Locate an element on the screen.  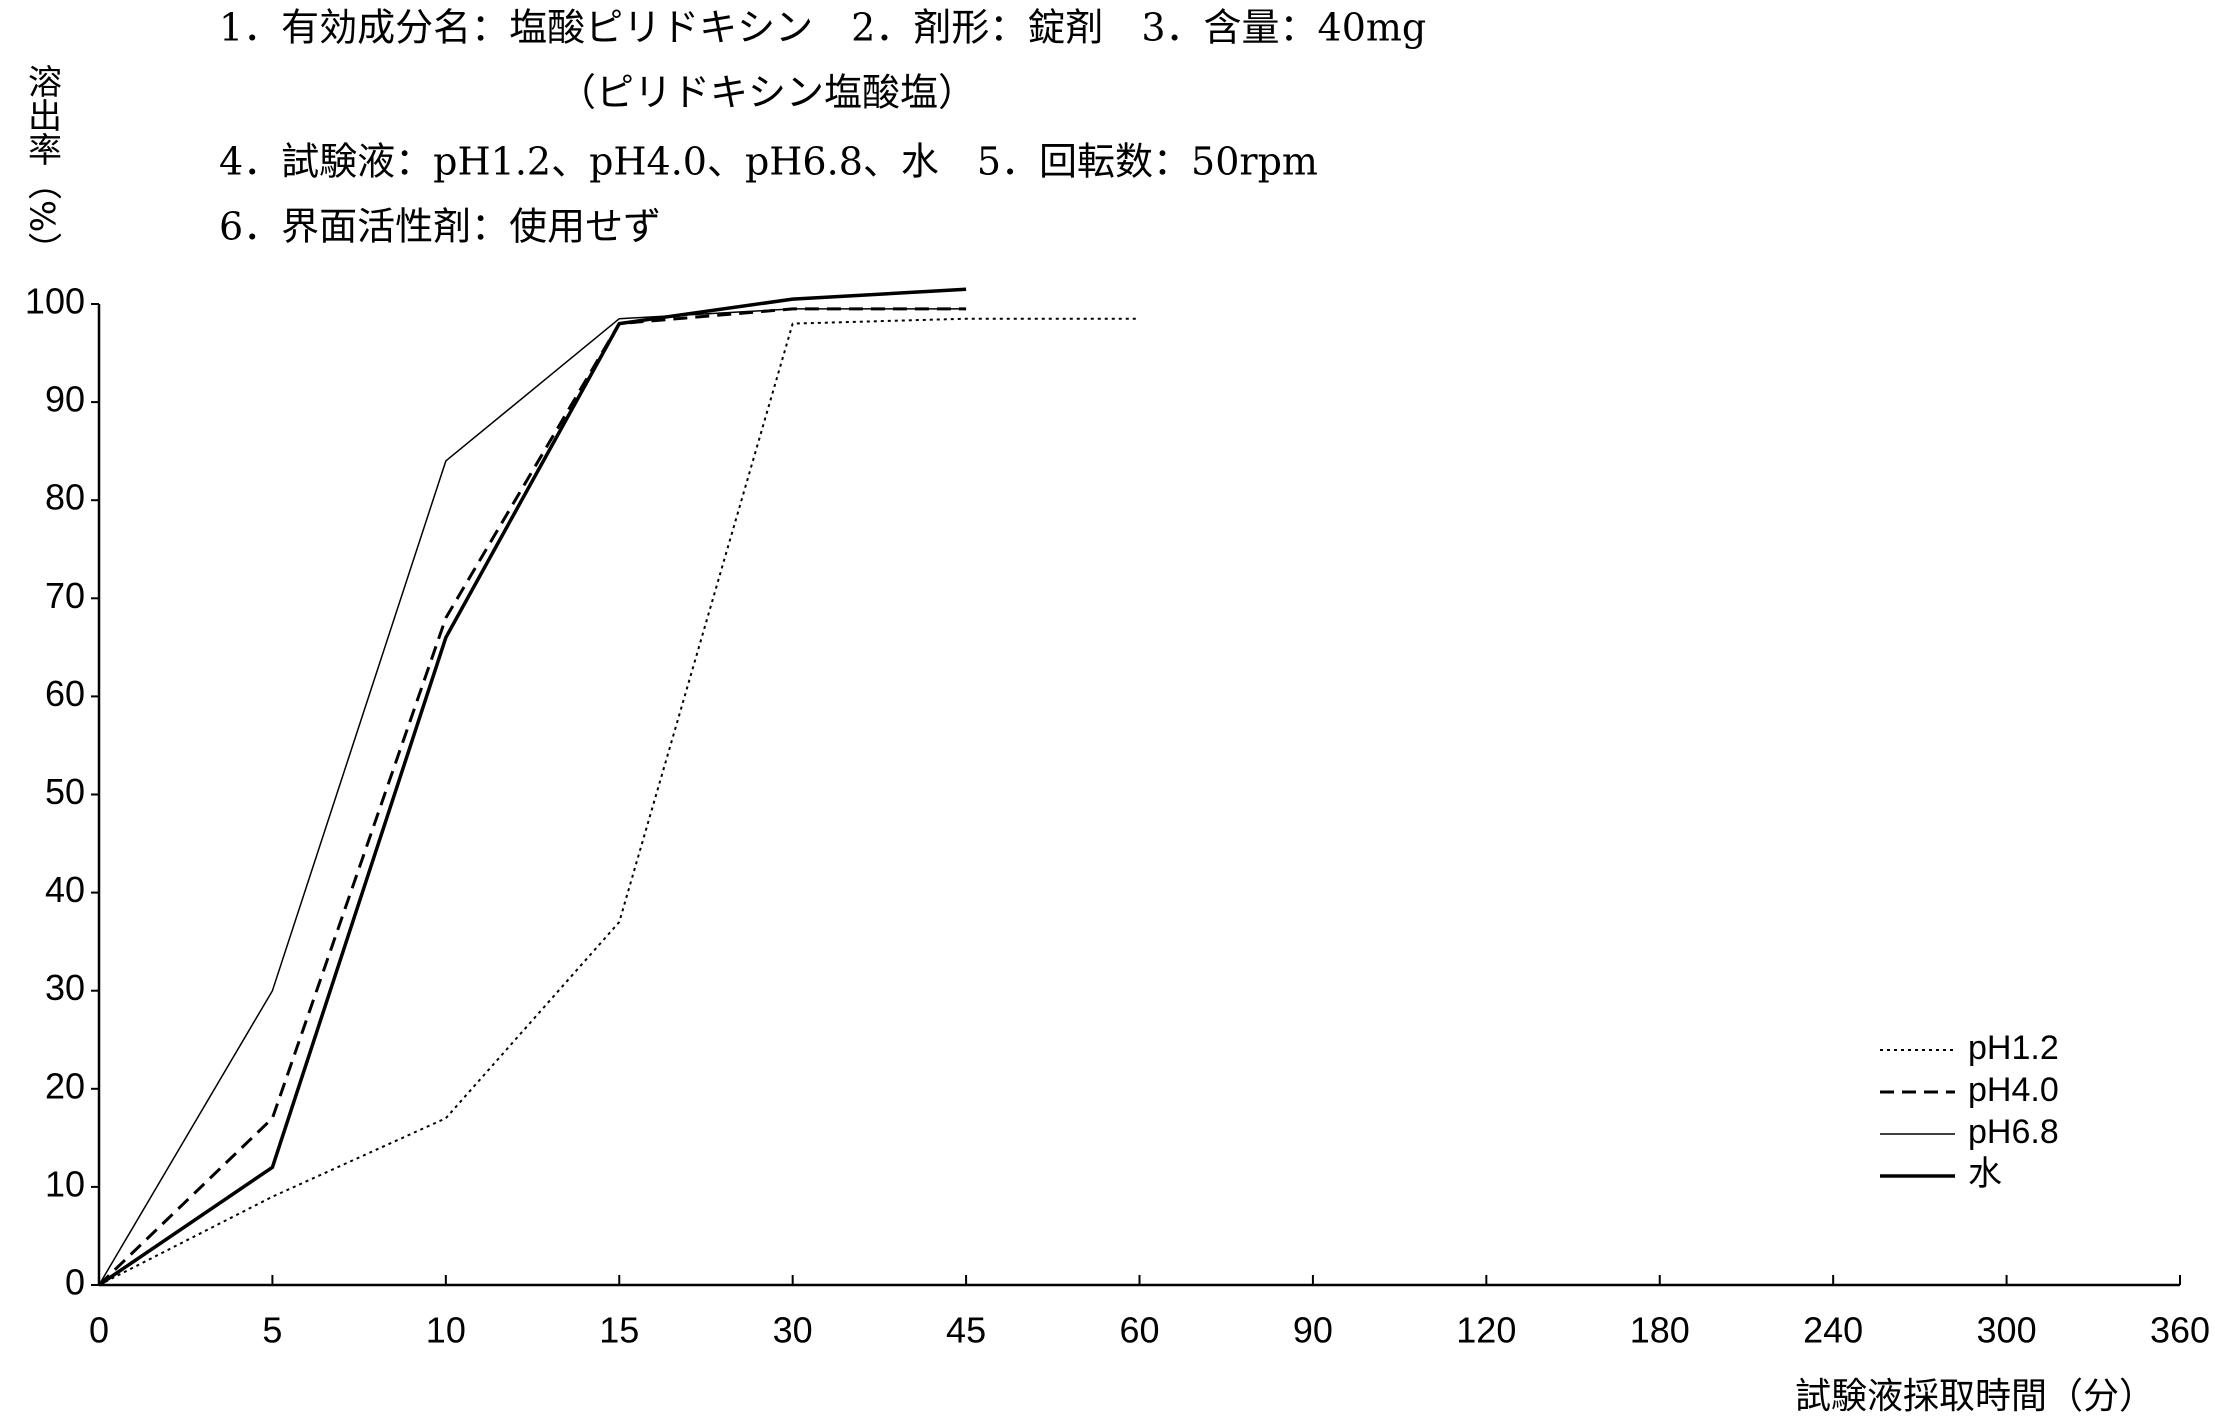
x-tick-label: 10 is located at coordinates (446, 1330).